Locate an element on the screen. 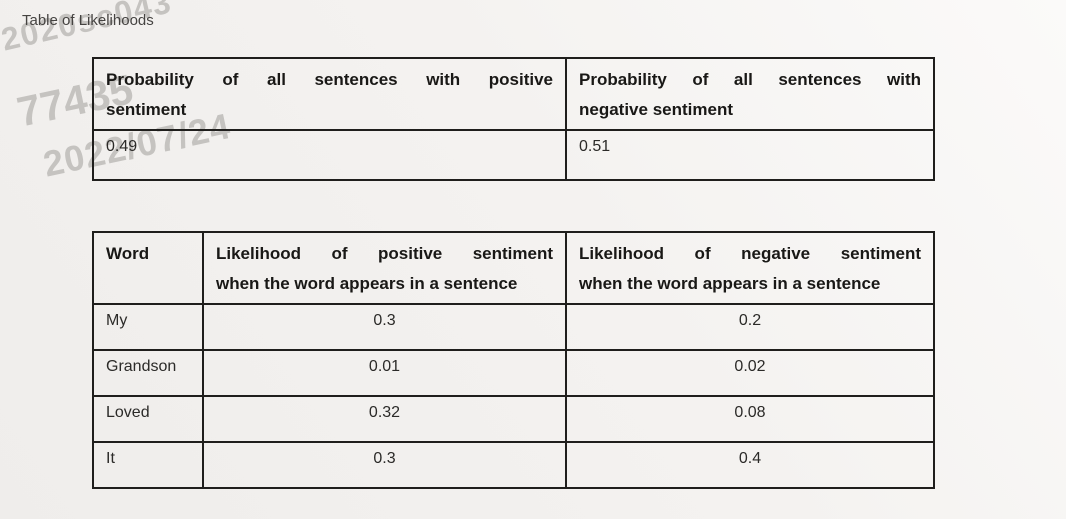 The height and width of the screenshot is (519, 1066). header-text-line2: sentiment is located at coordinates (146, 109).